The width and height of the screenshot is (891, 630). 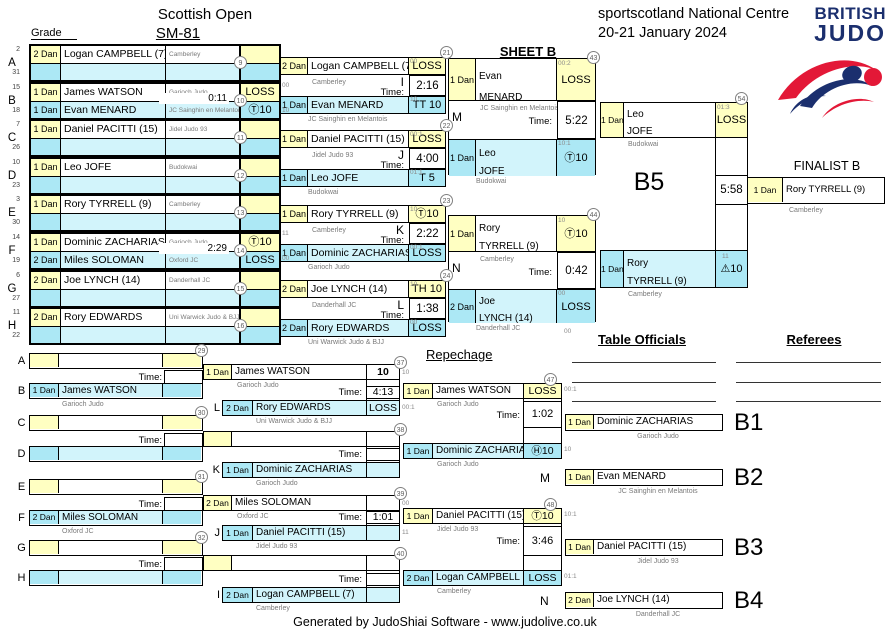 I want to click on player-club: Uni Warwick Judo & BJJ, so click(x=294, y=421).